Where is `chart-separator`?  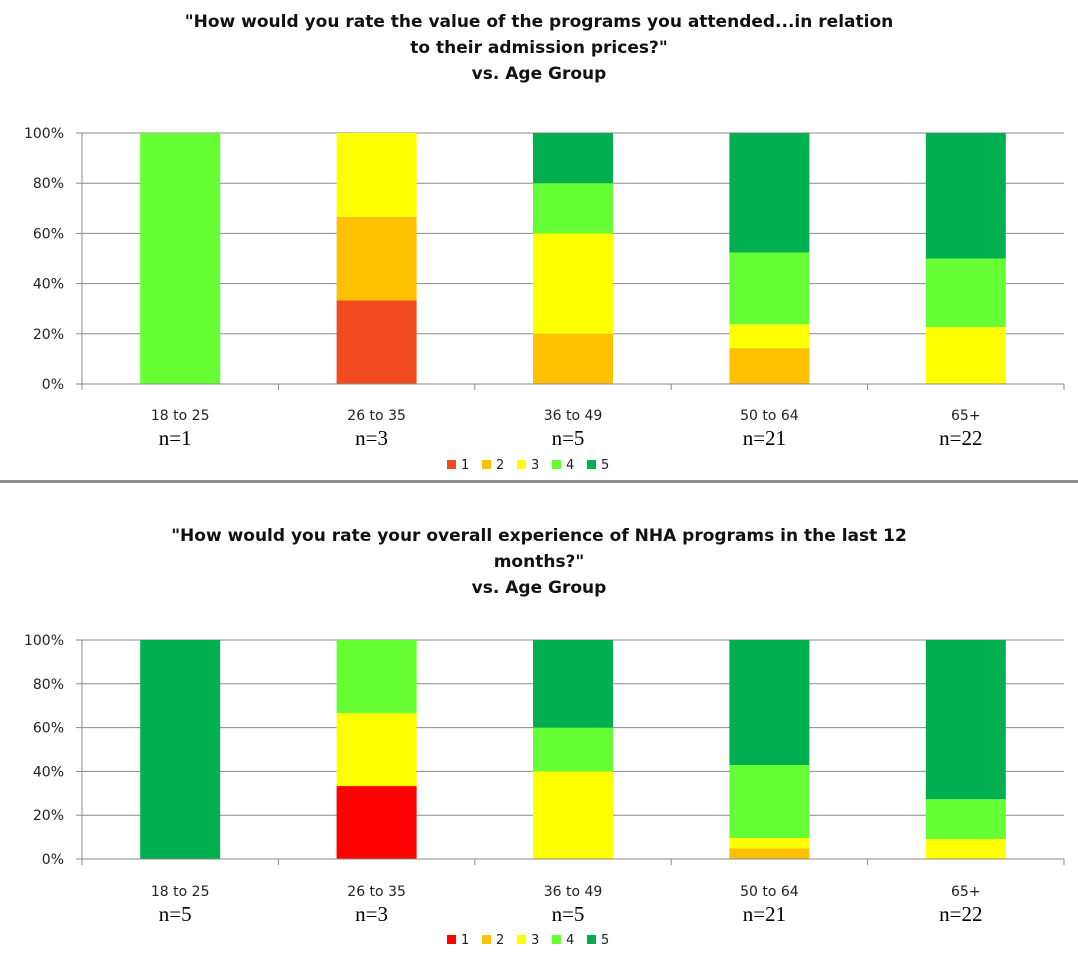
chart-separator is located at coordinates (539, 481).